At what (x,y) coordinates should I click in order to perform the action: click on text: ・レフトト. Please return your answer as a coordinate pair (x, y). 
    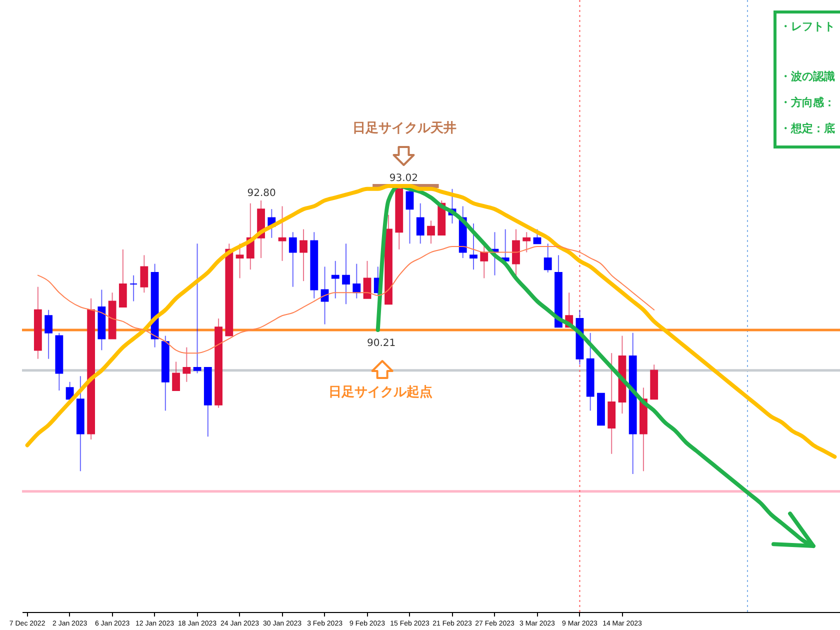
    Looking at the image, I should click on (807, 26).